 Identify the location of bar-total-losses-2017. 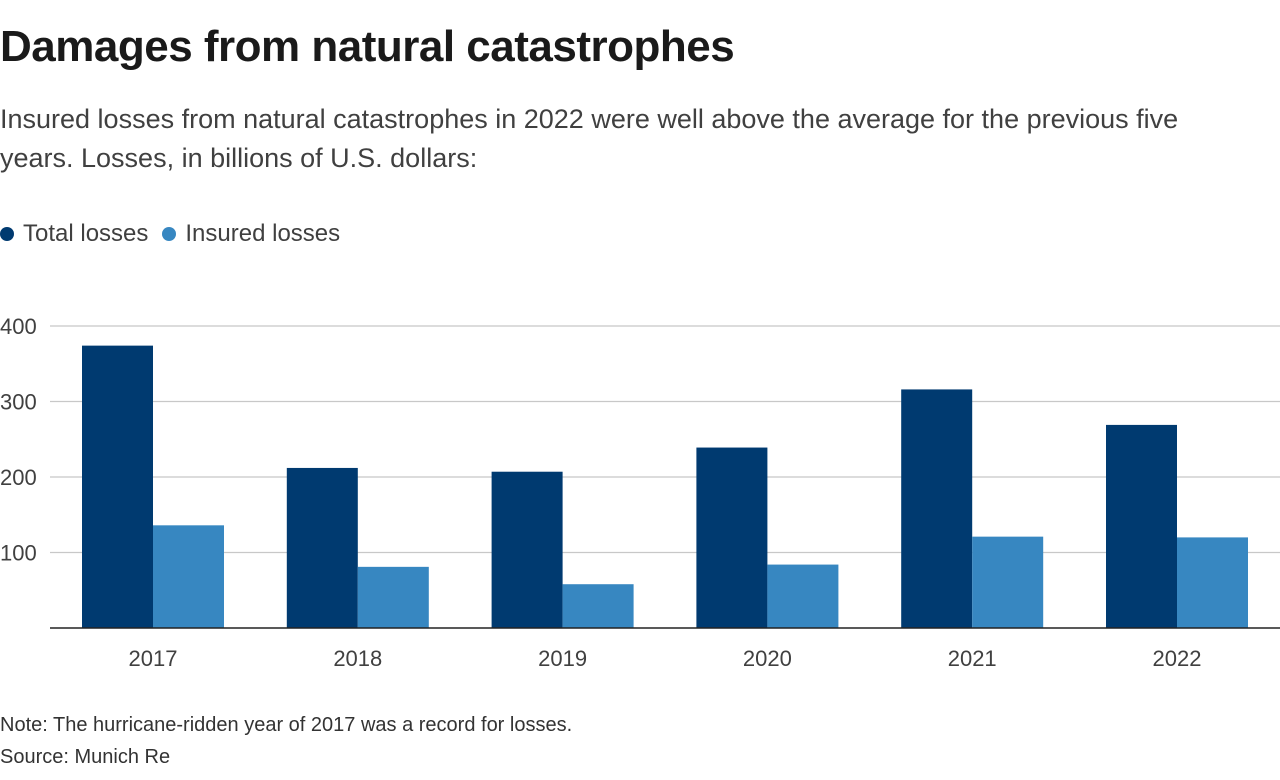
(117, 486).